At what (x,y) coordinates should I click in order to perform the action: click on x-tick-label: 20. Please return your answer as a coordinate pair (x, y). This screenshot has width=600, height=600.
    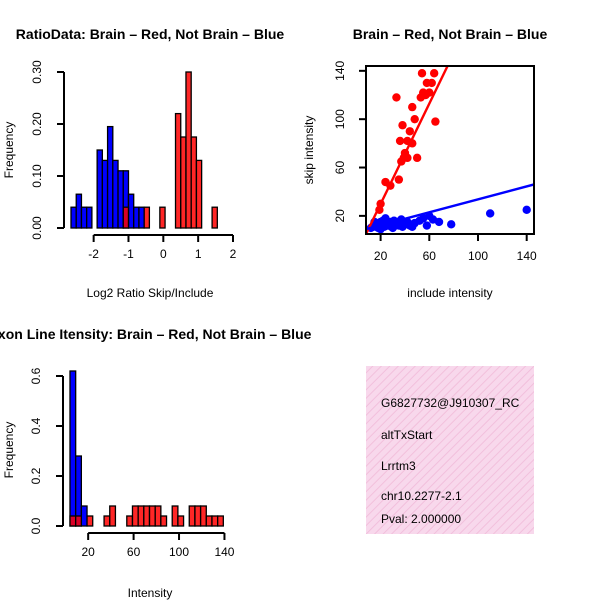
    Looking at the image, I should click on (88, 552).